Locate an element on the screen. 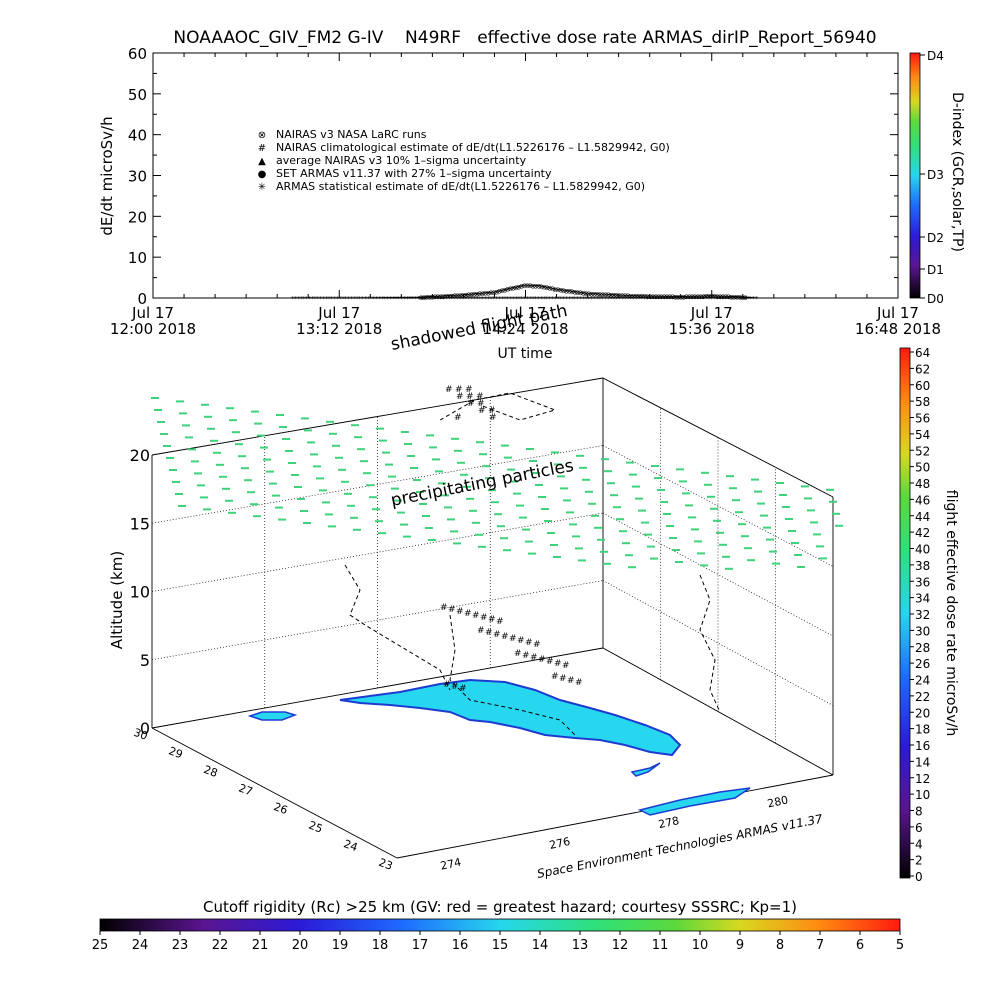  latitude-tick-label: 30 is located at coordinates (141, 734).